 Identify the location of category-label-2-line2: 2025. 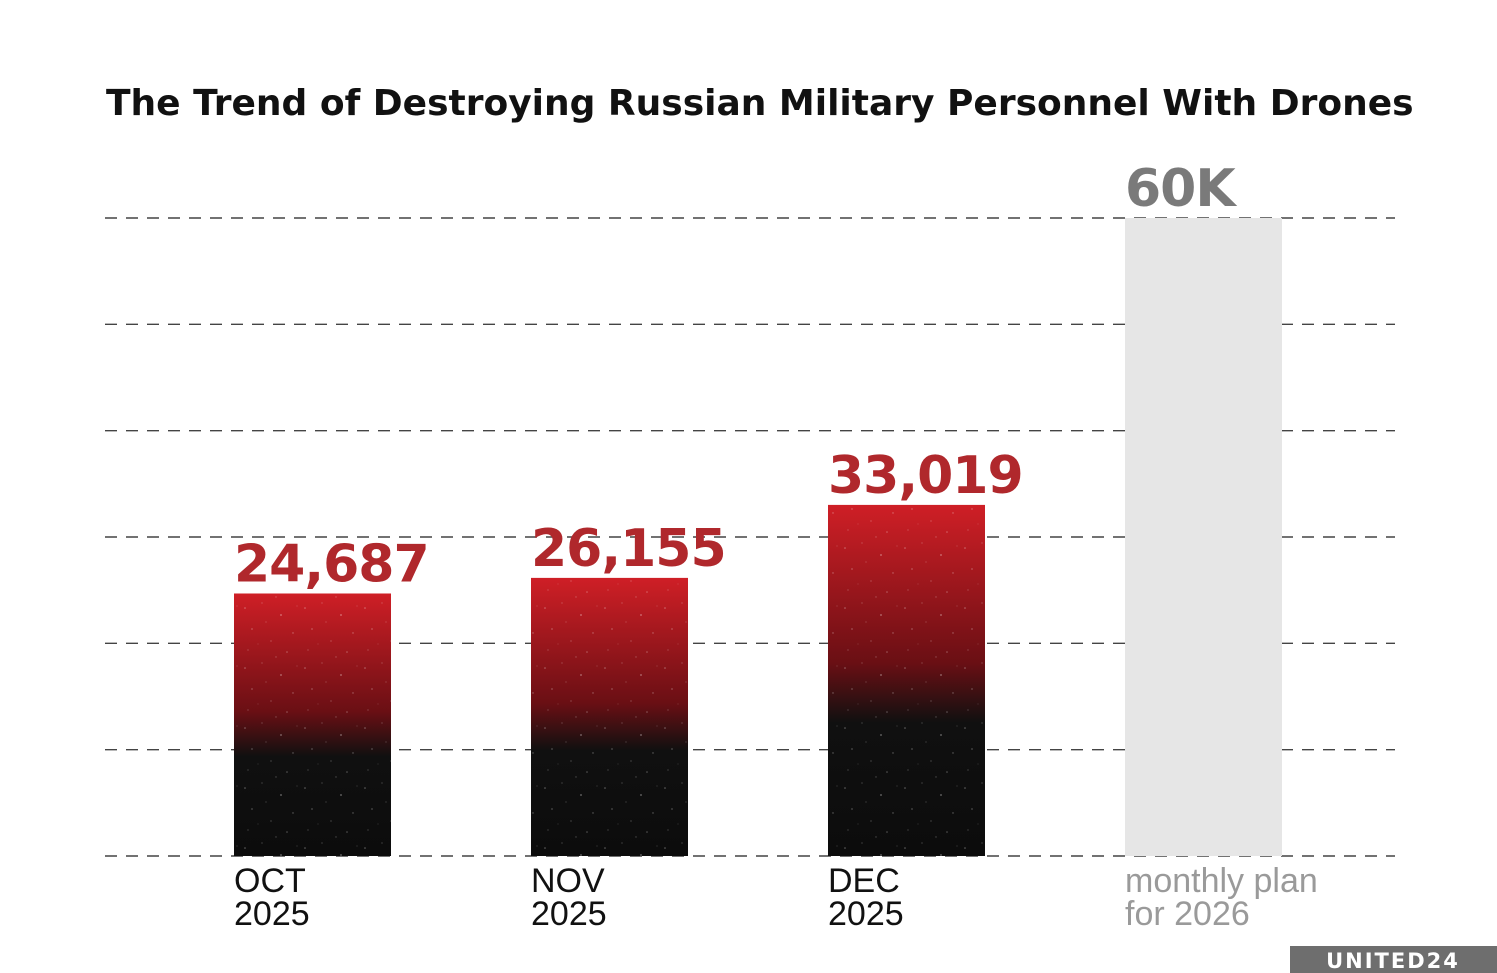
(866, 914).